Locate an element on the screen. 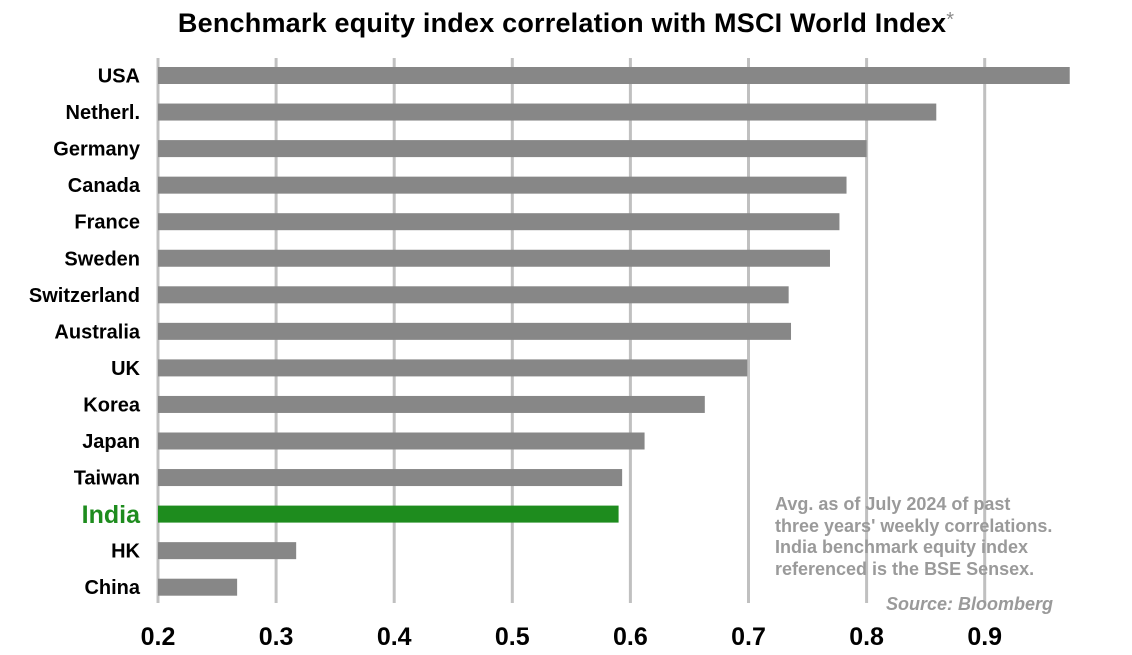  note-line: three years' weekly correlations. is located at coordinates (914, 525).